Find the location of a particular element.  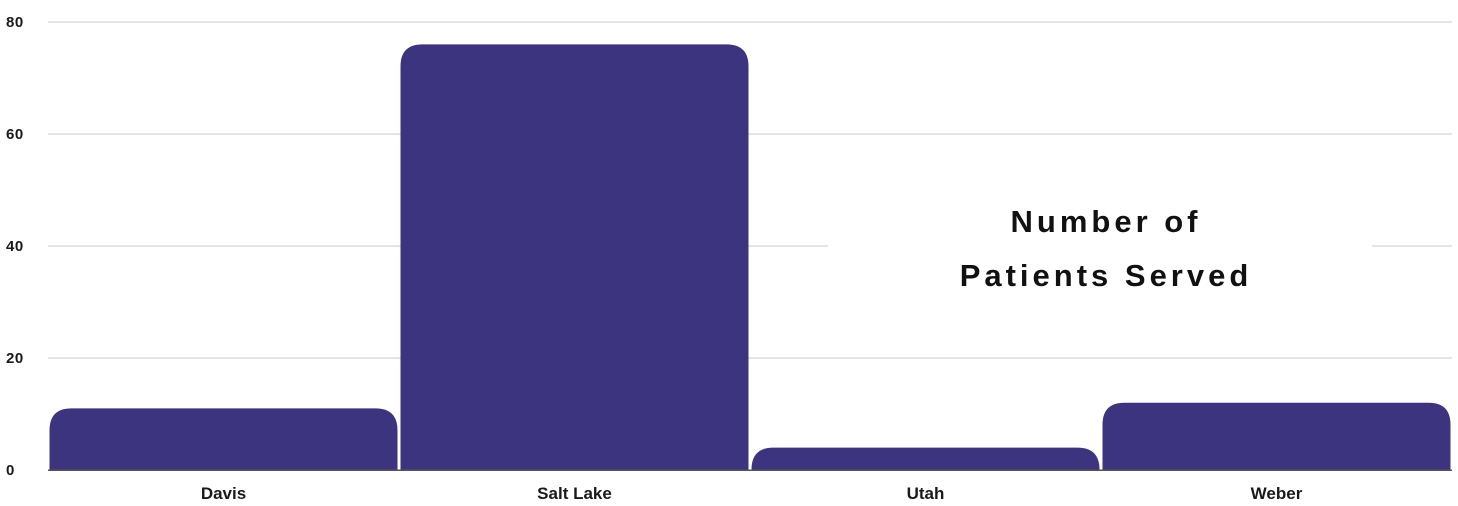

x-tick-label: Weber is located at coordinates (1277, 493).